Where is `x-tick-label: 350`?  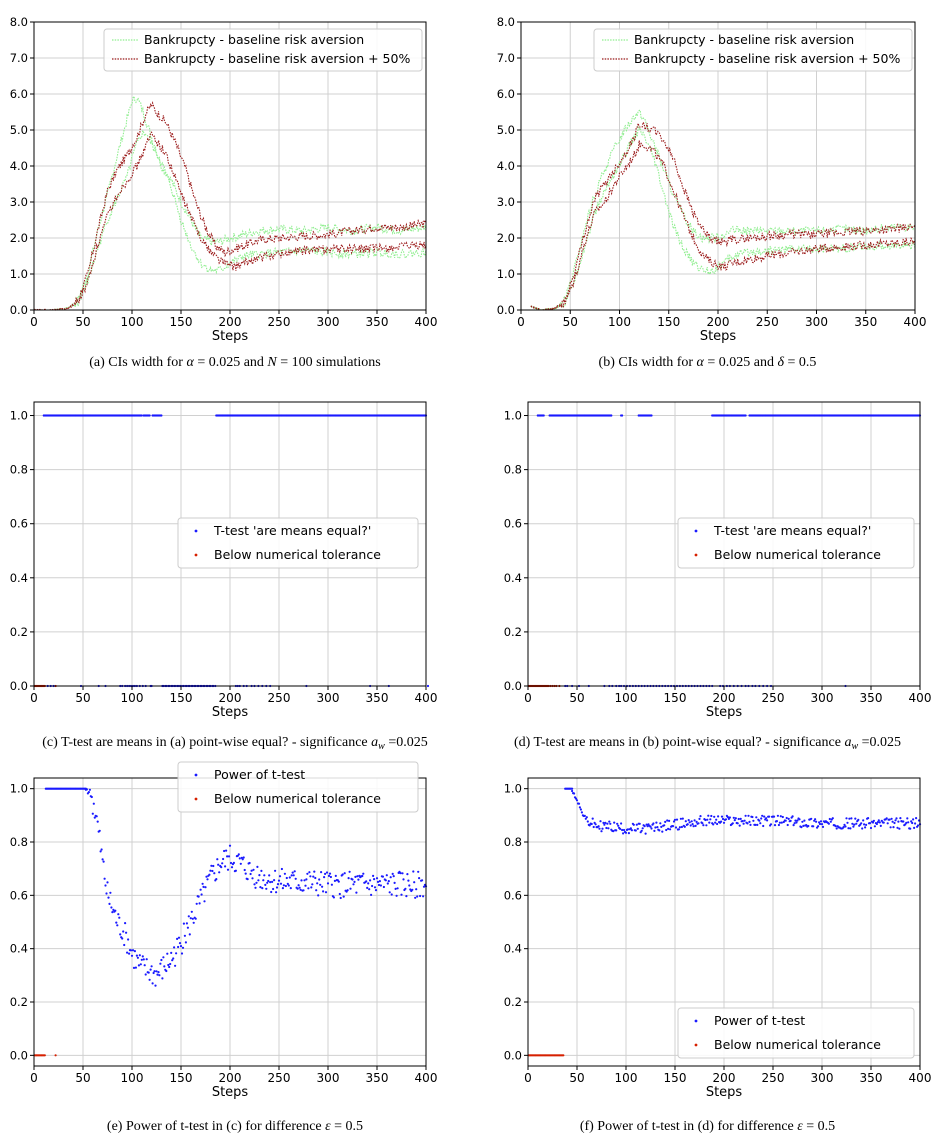
x-tick-label: 350 is located at coordinates (377, 1078).